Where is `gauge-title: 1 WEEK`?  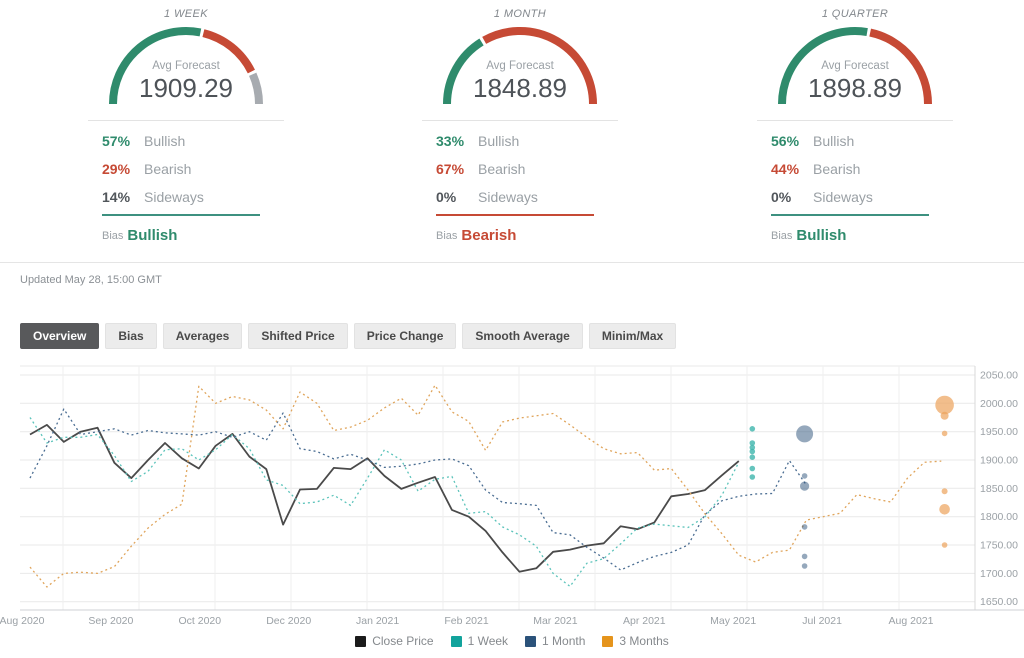
gauge-title: 1 WEEK is located at coordinates (186, 14).